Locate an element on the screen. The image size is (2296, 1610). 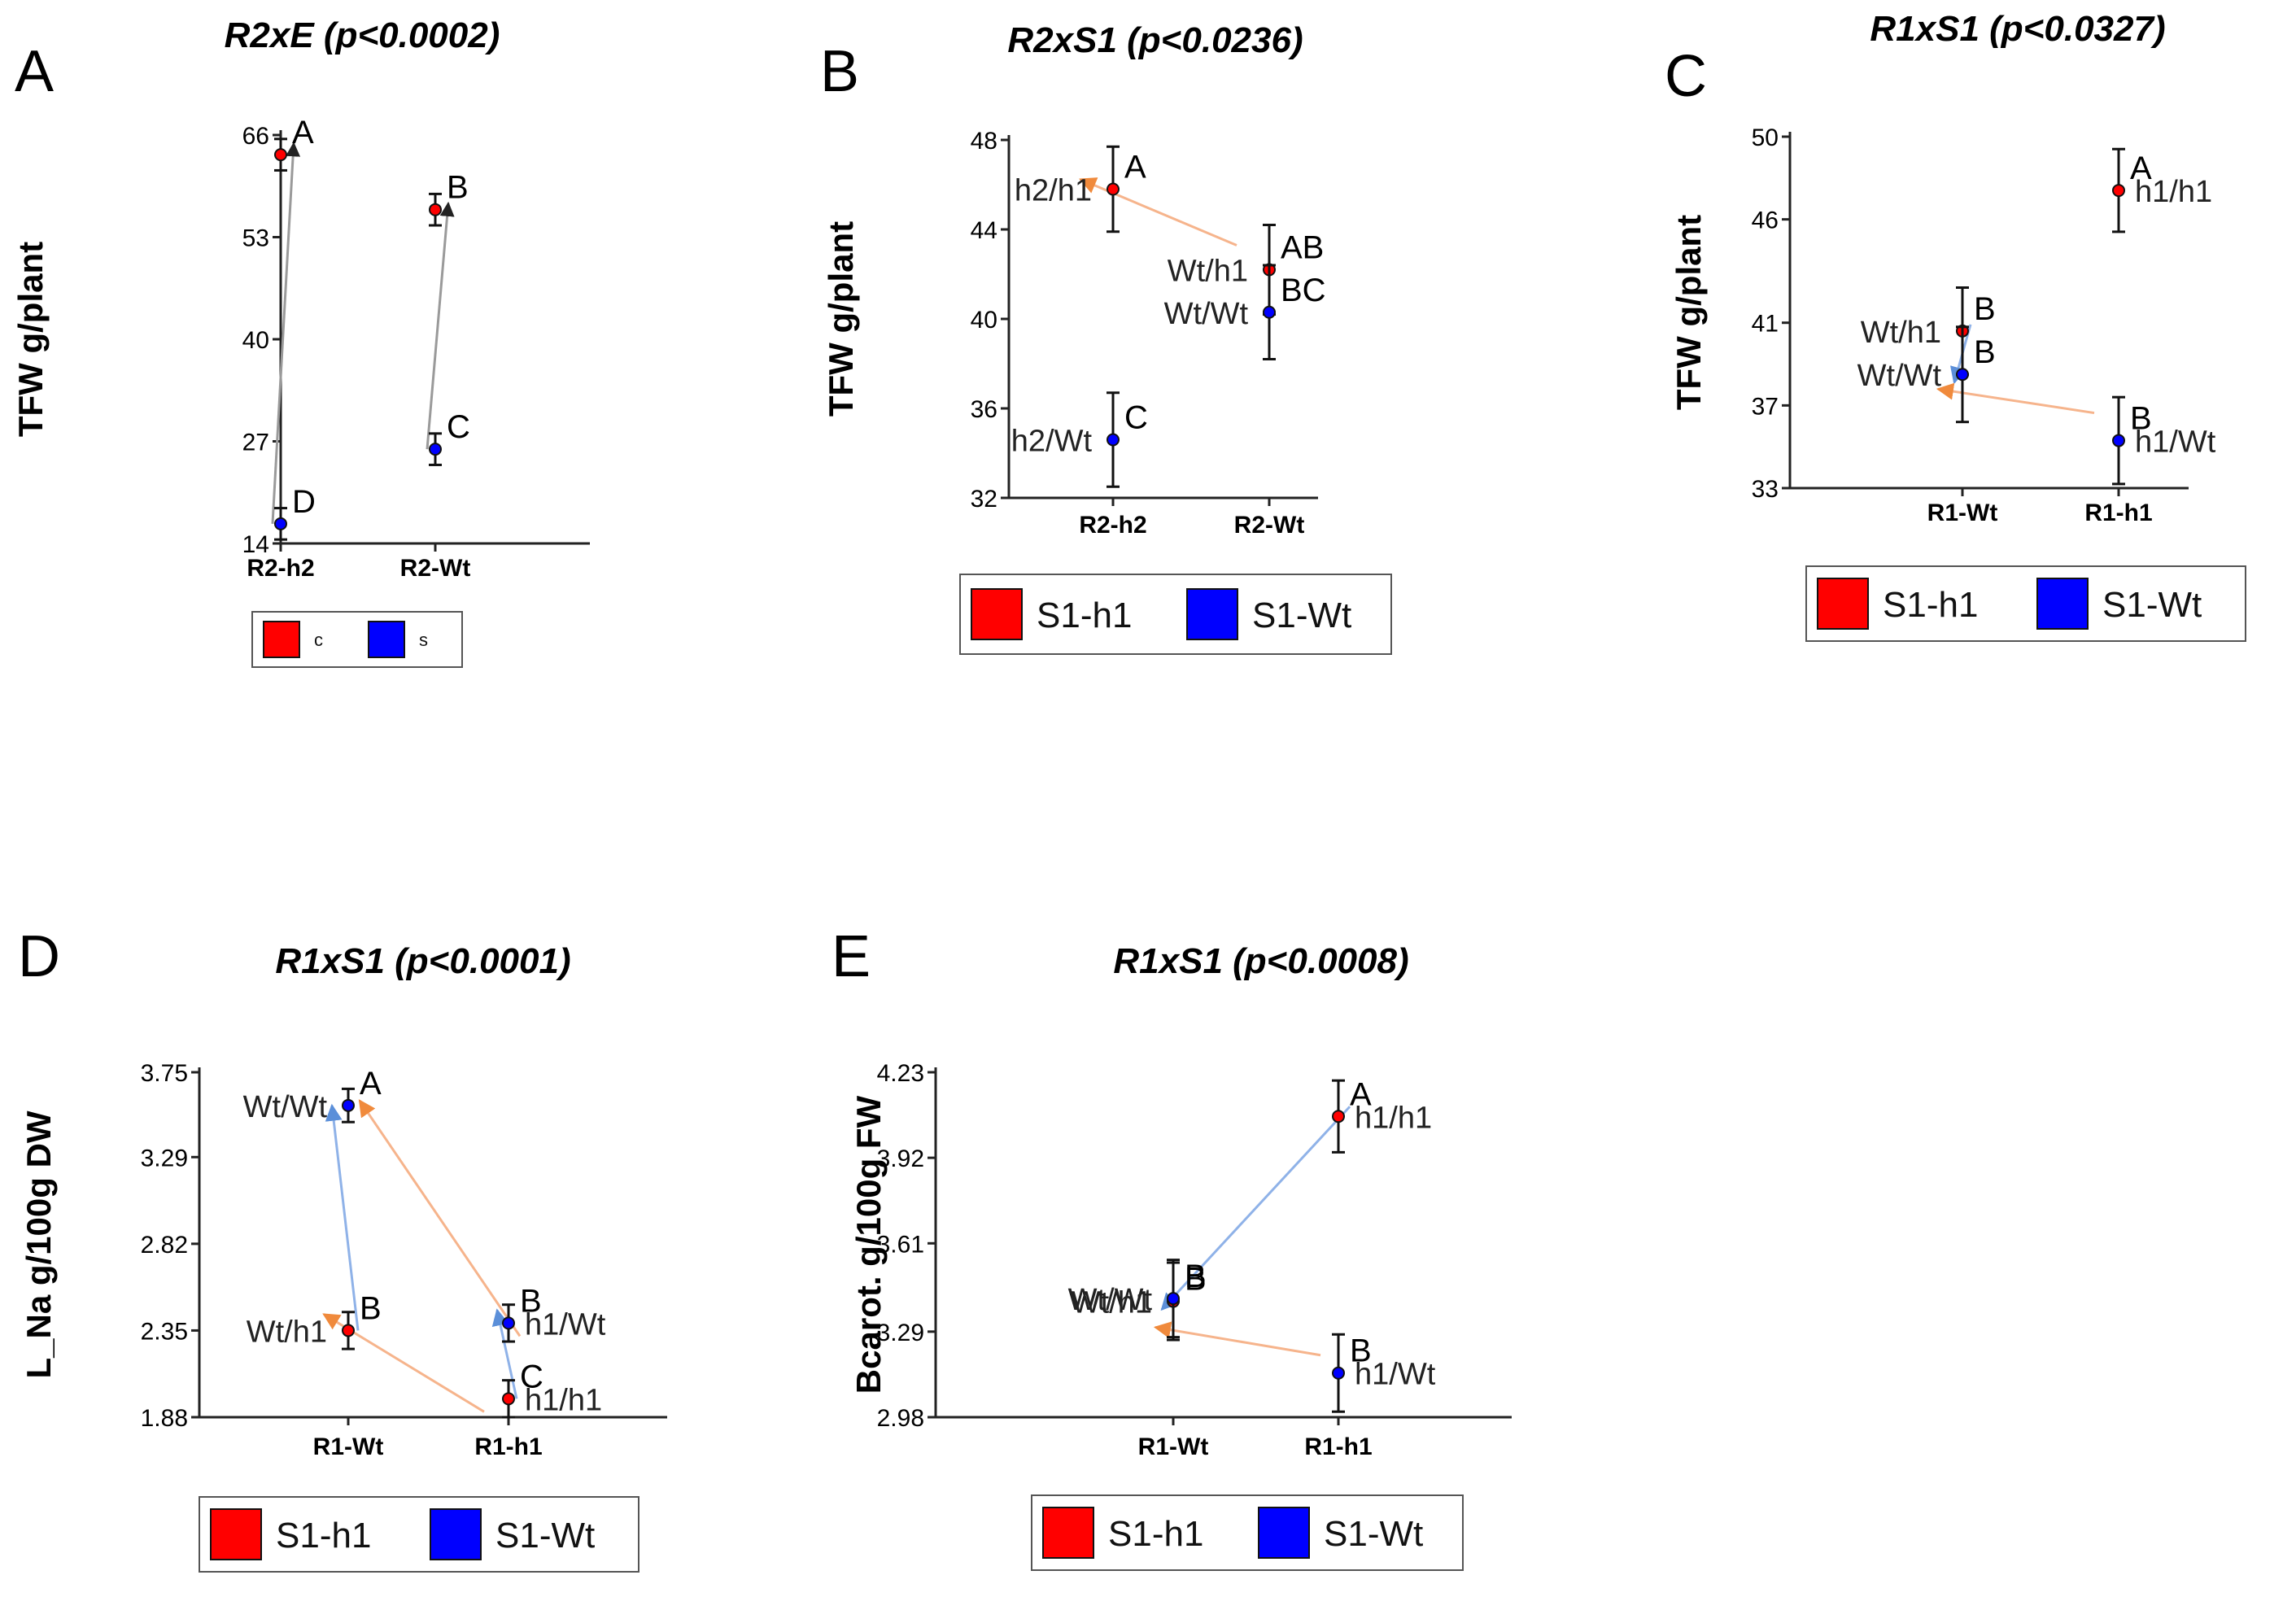
y-tick-label: 48 is located at coordinates (984, 141).